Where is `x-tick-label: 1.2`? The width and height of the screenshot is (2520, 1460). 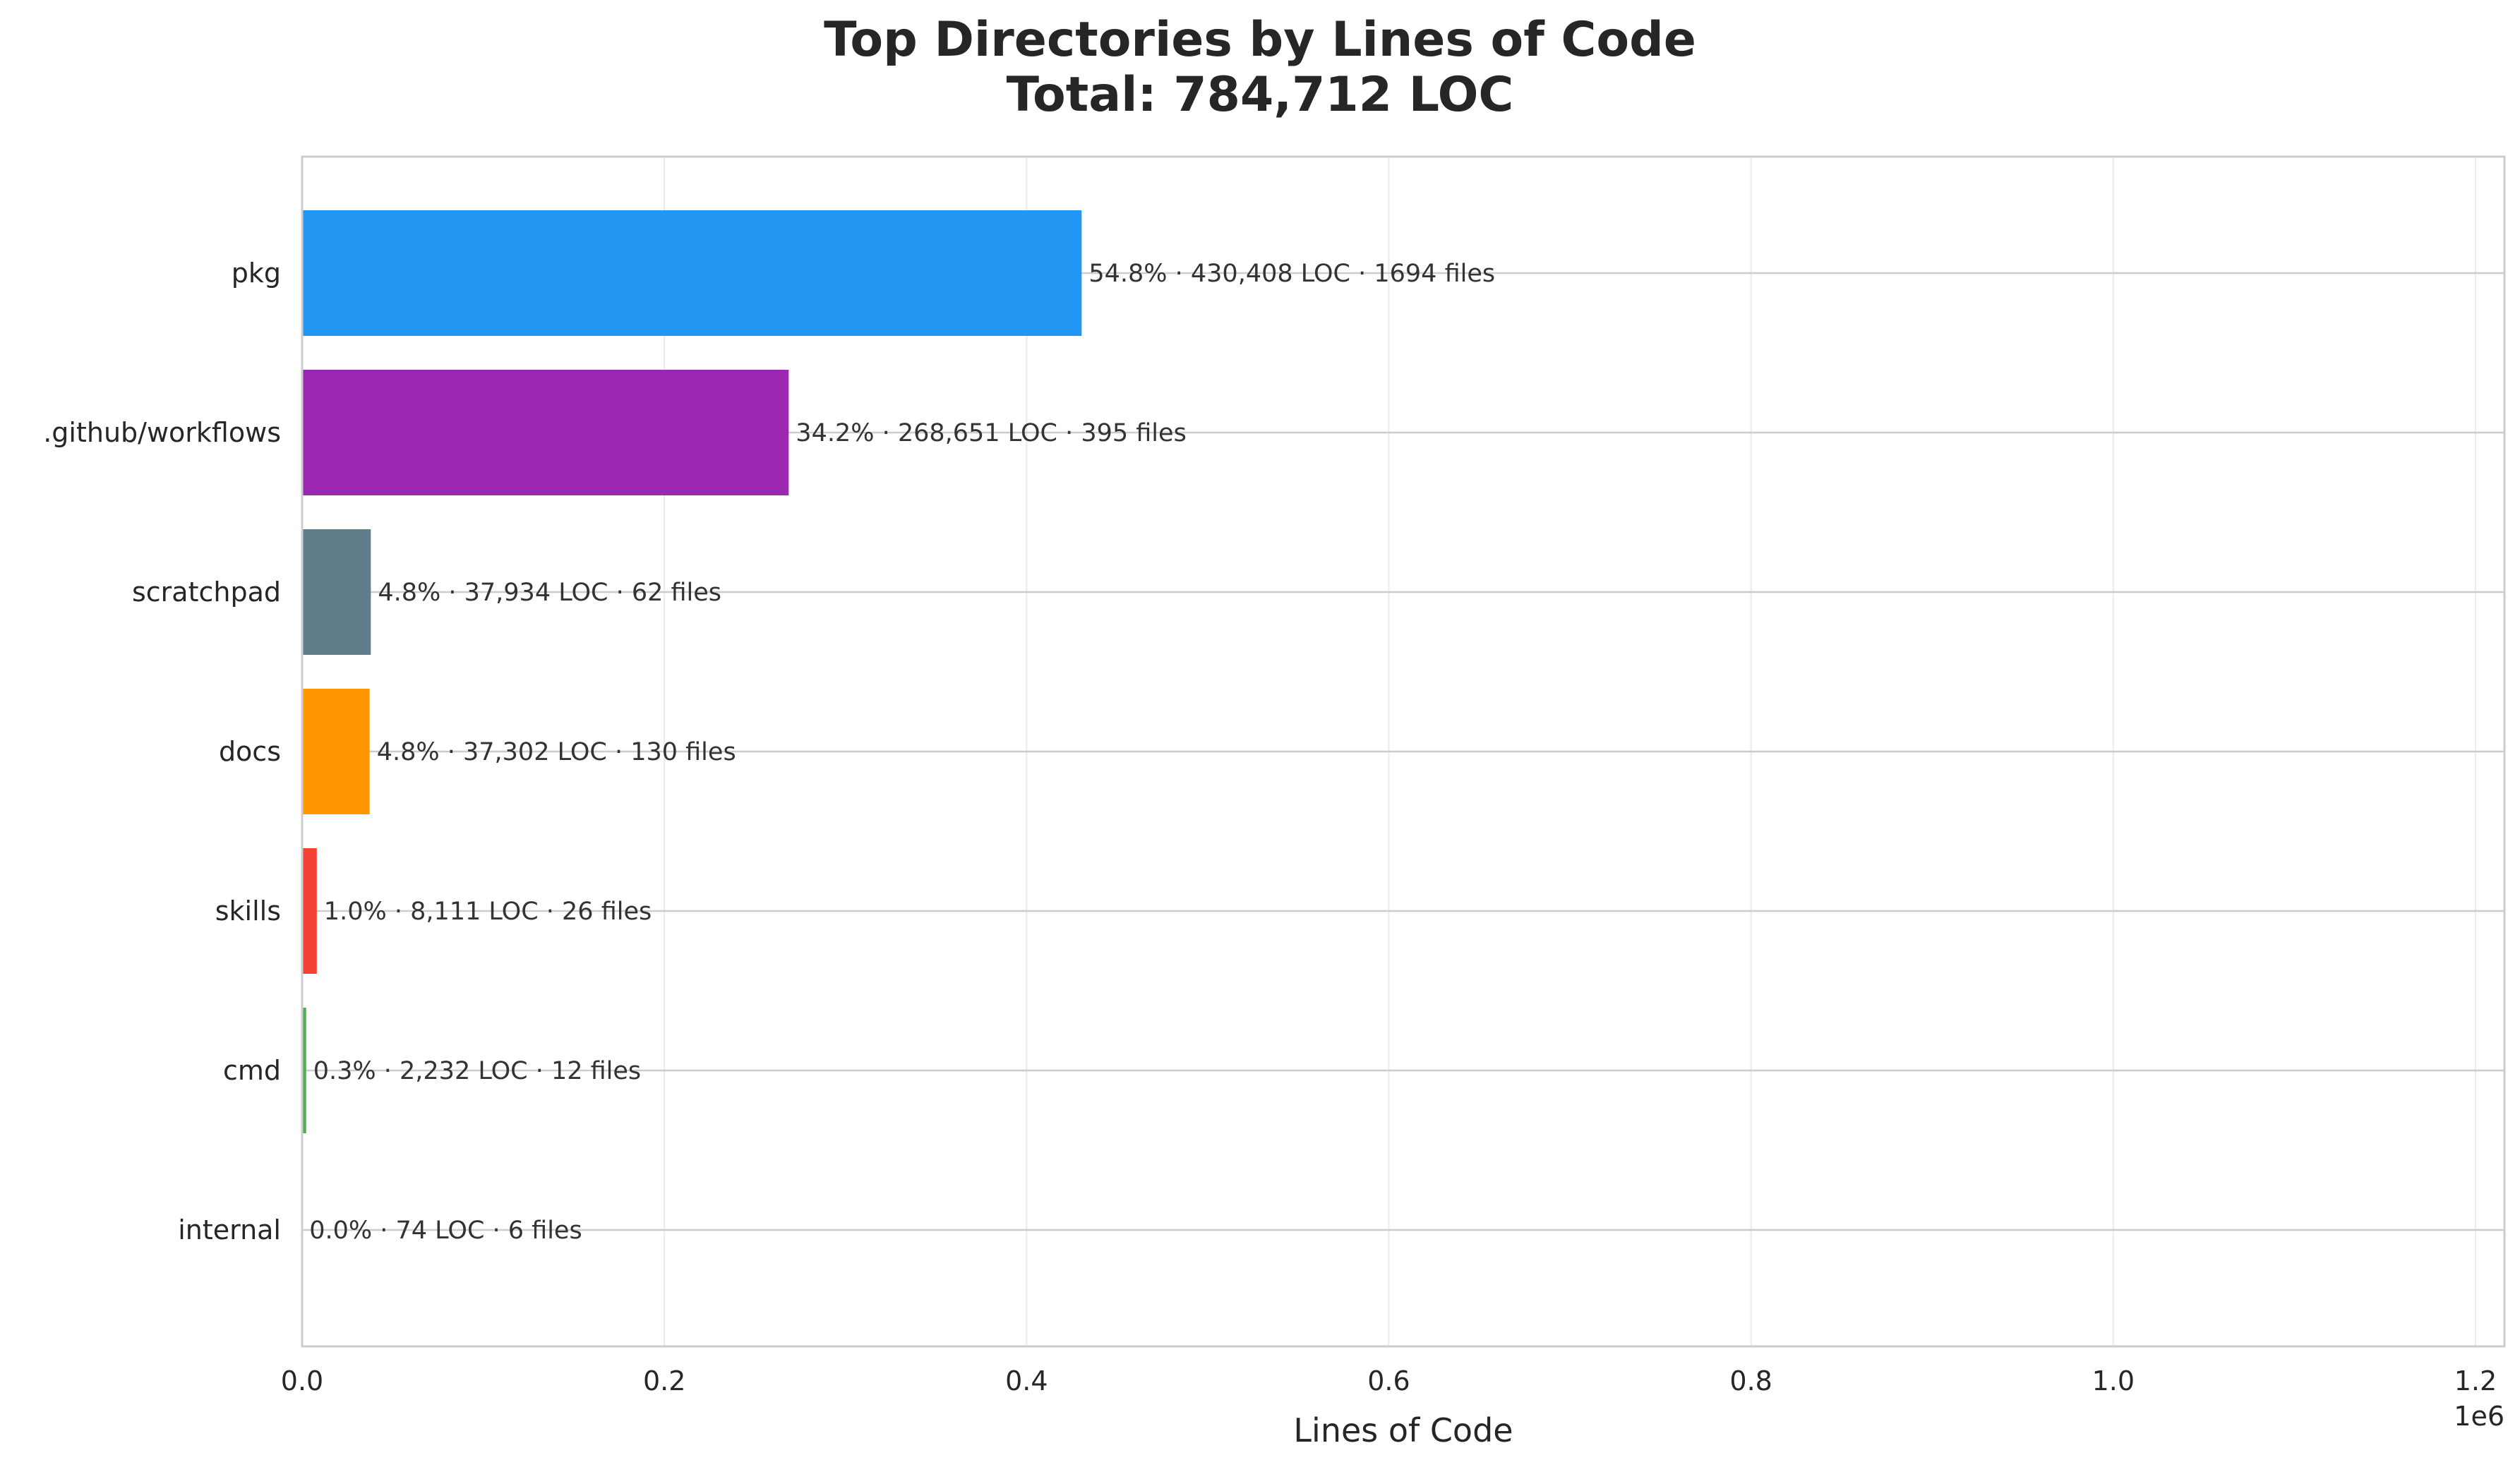 x-tick-label: 1.2 is located at coordinates (2476, 1381).